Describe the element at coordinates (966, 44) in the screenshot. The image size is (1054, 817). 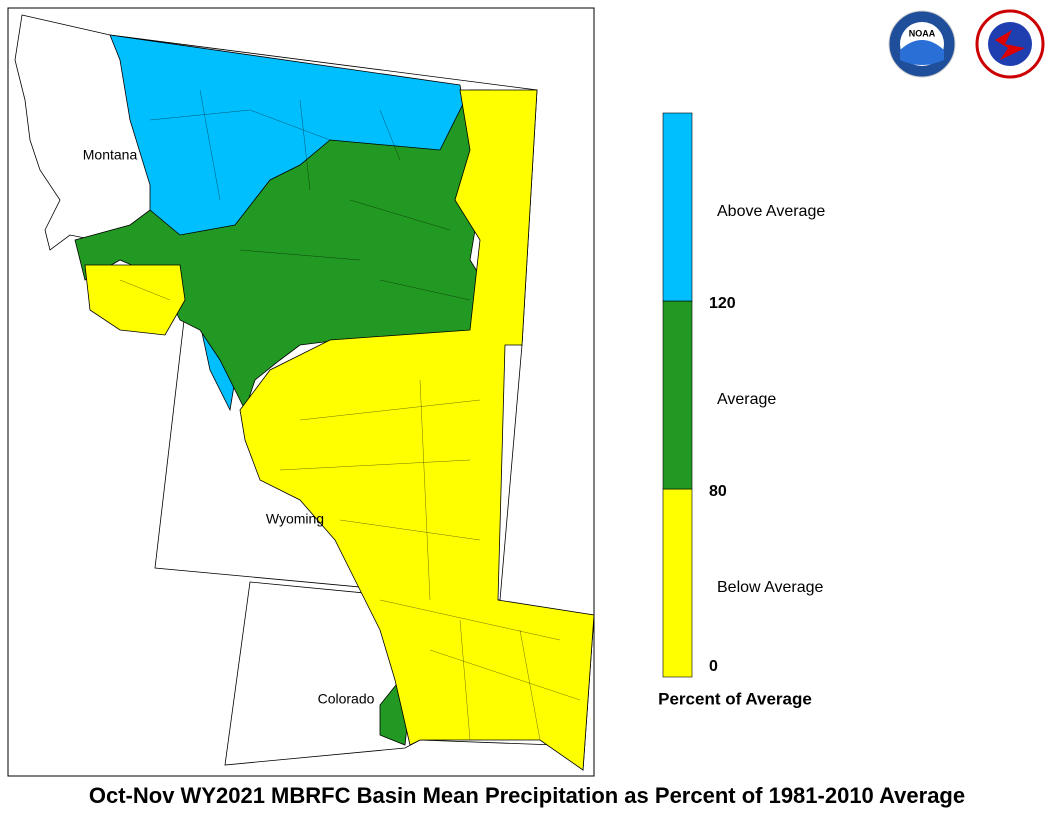
I see `logos: NOAA` at that location.